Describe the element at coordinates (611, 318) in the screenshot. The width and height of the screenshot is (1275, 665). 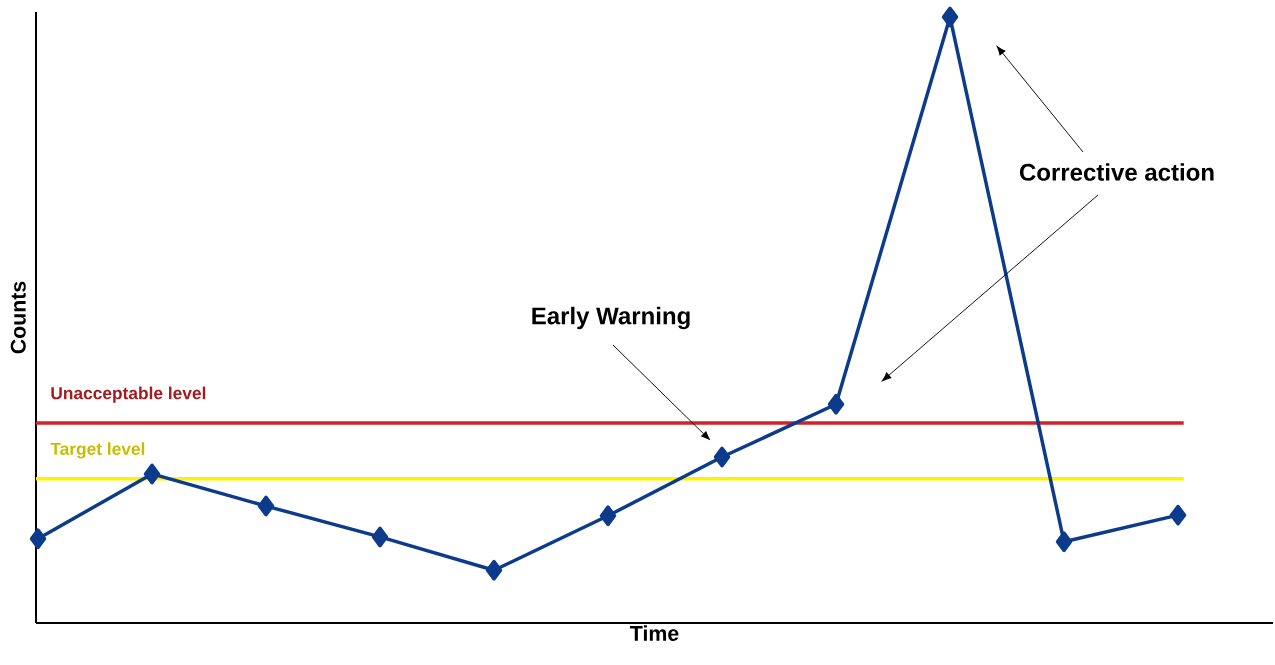
I see `annotation: Early Warning` at that location.